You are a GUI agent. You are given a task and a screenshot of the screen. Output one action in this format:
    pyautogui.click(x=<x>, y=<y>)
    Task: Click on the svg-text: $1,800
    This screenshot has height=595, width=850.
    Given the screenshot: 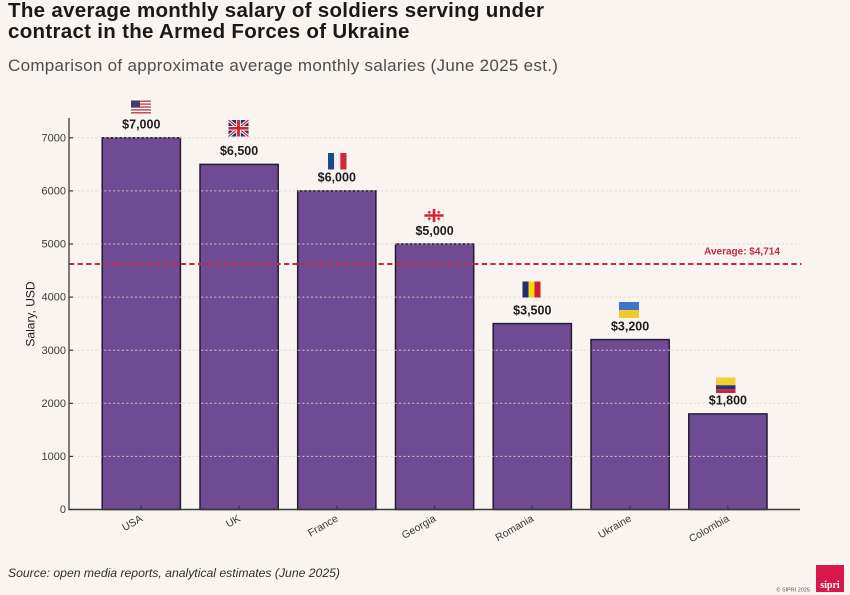 What is the action you would take?
    pyautogui.click(x=728, y=401)
    